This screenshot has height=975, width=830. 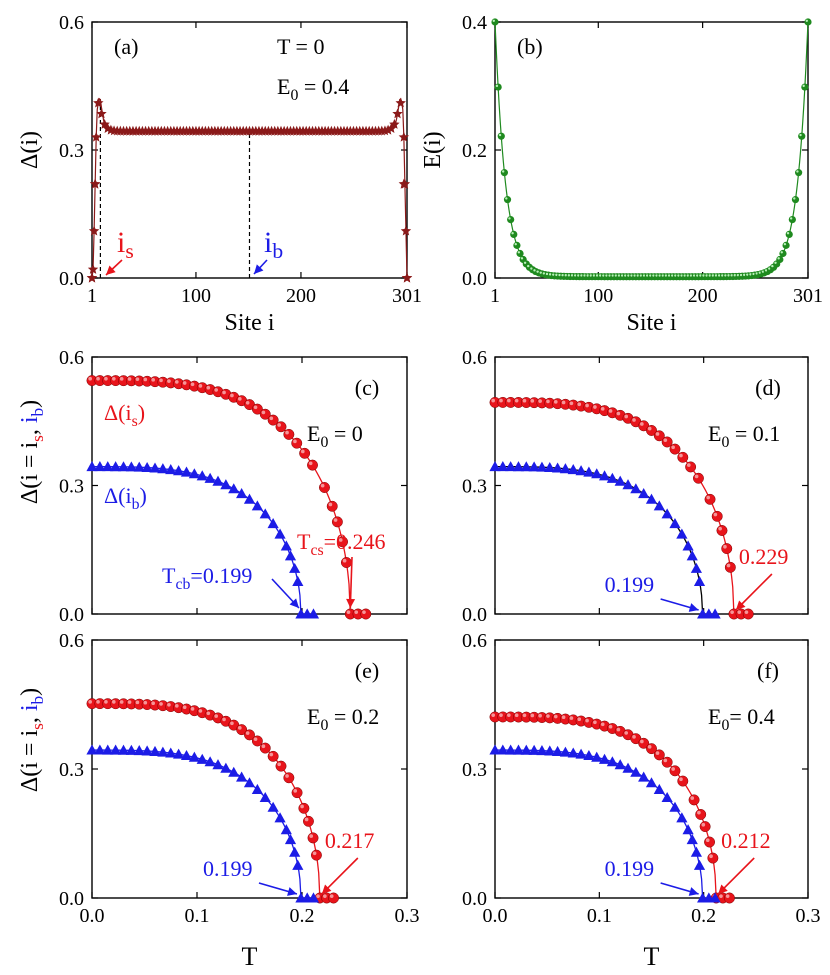 I want to click on gap-profile-line, so click(x=249, y=188).